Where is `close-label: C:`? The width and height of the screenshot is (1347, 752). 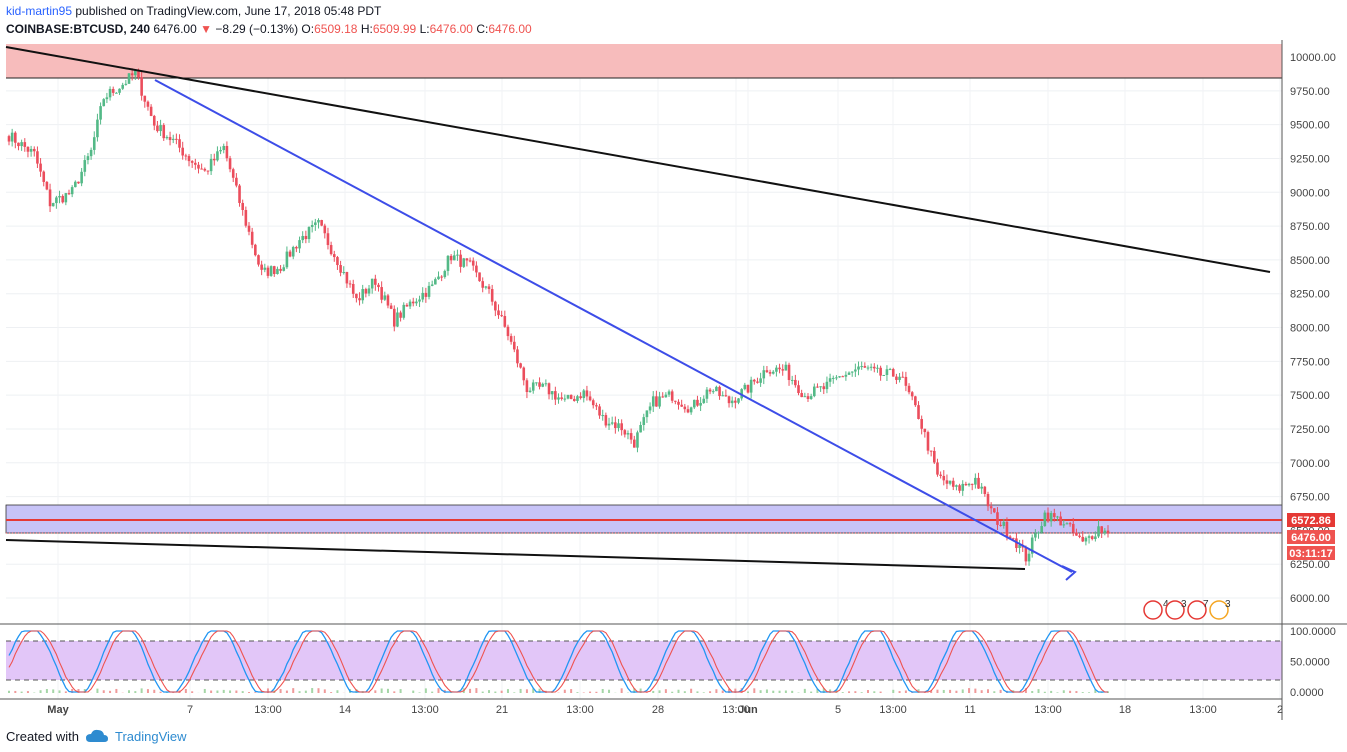
close-label: C: is located at coordinates (482, 29).